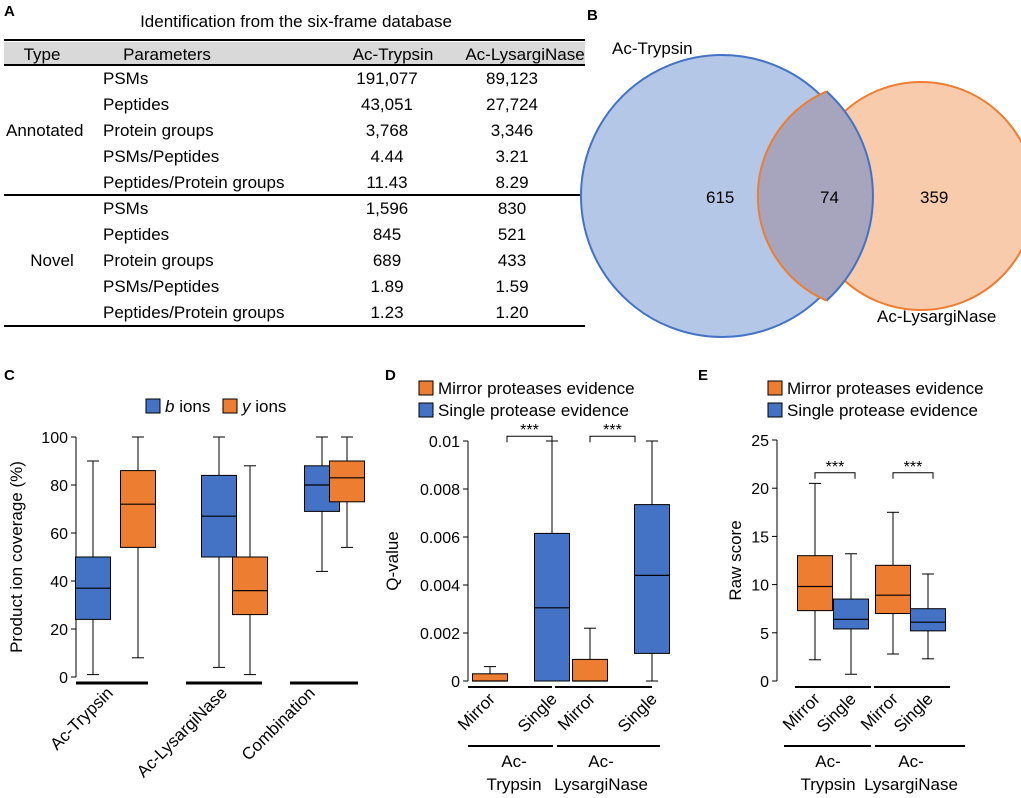 This screenshot has height=798, width=1021. Describe the element at coordinates (387, 130) in the screenshot. I see `table-cell-ac-trypsin: 3,768` at that location.